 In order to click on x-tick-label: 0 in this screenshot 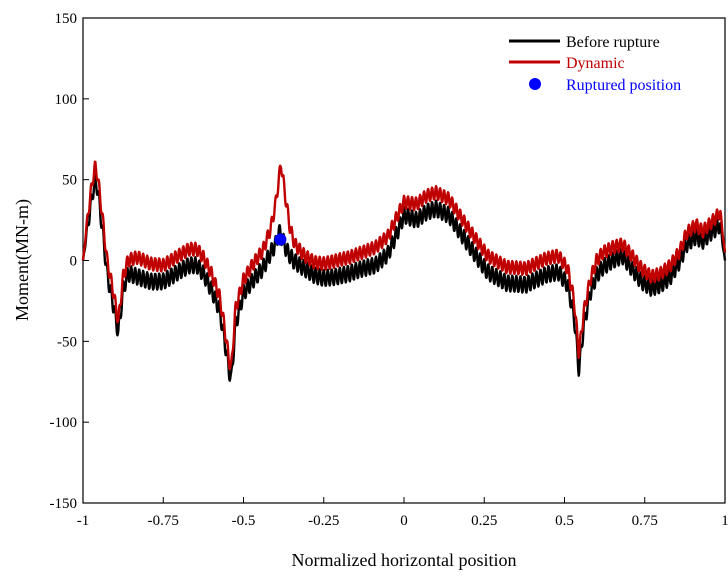, I will do `click(404, 521)`.